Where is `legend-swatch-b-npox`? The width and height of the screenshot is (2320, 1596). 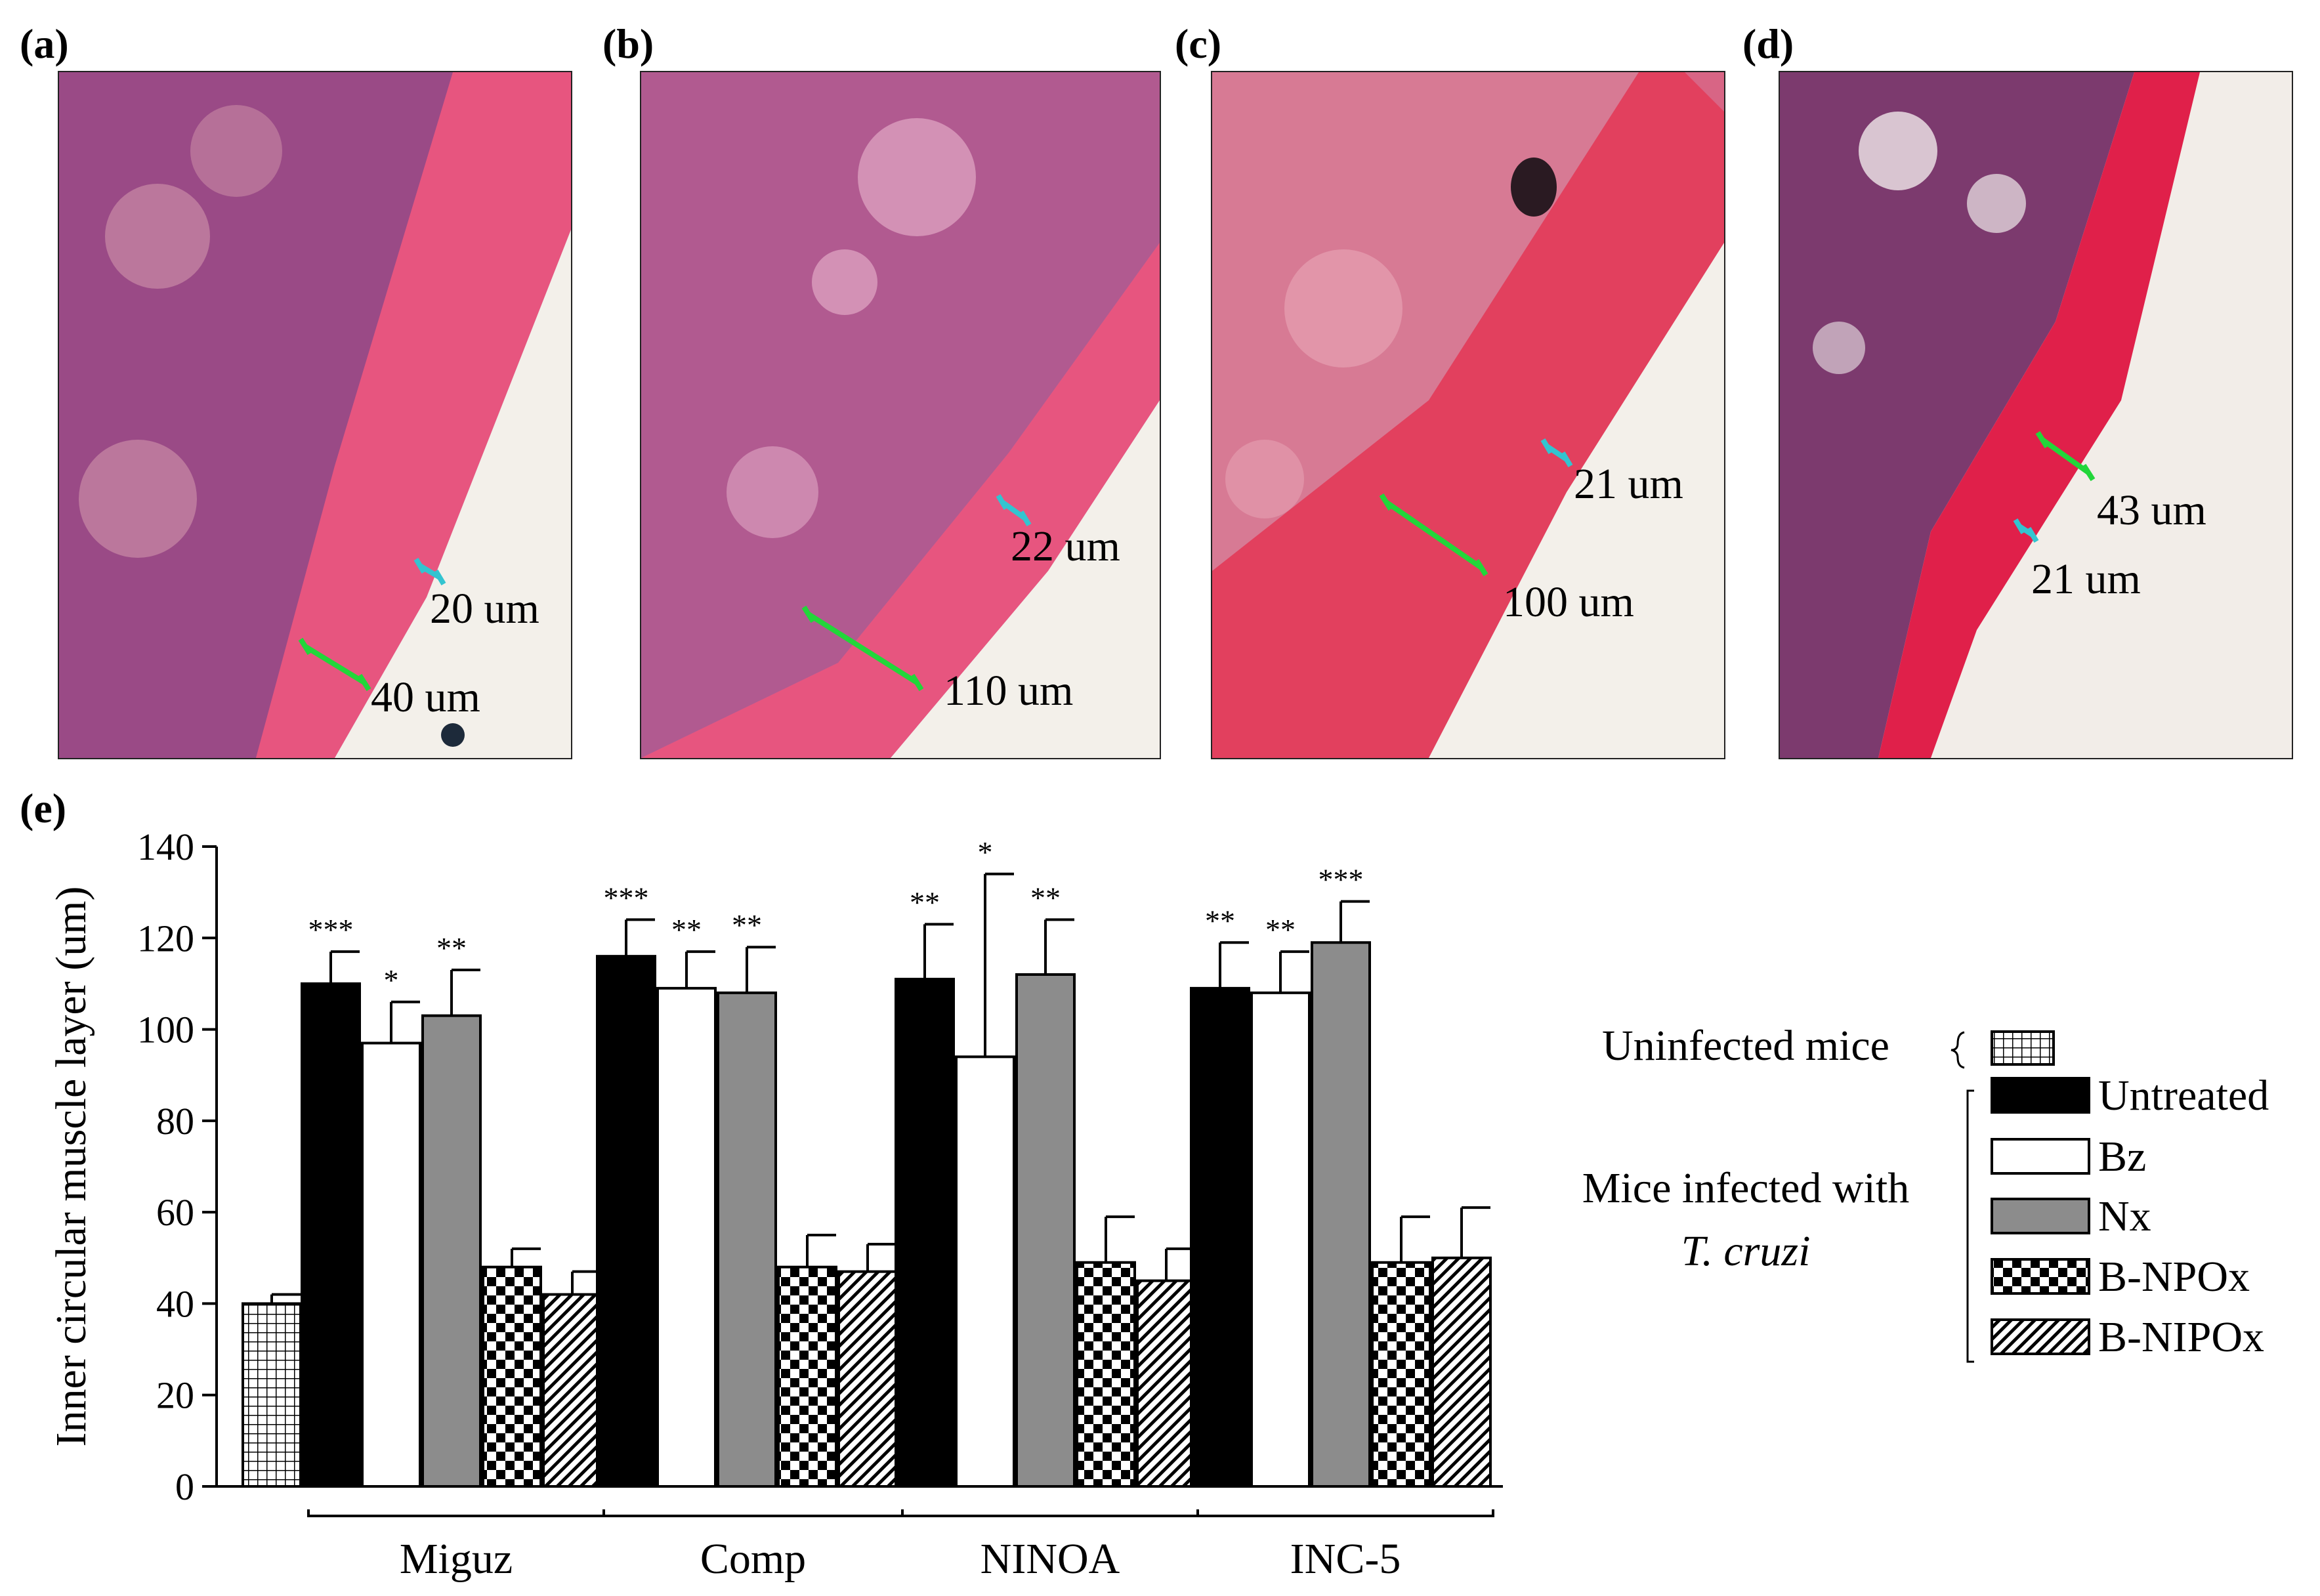
legend-swatch-b-npox is located at coordinates (2040, 1276).